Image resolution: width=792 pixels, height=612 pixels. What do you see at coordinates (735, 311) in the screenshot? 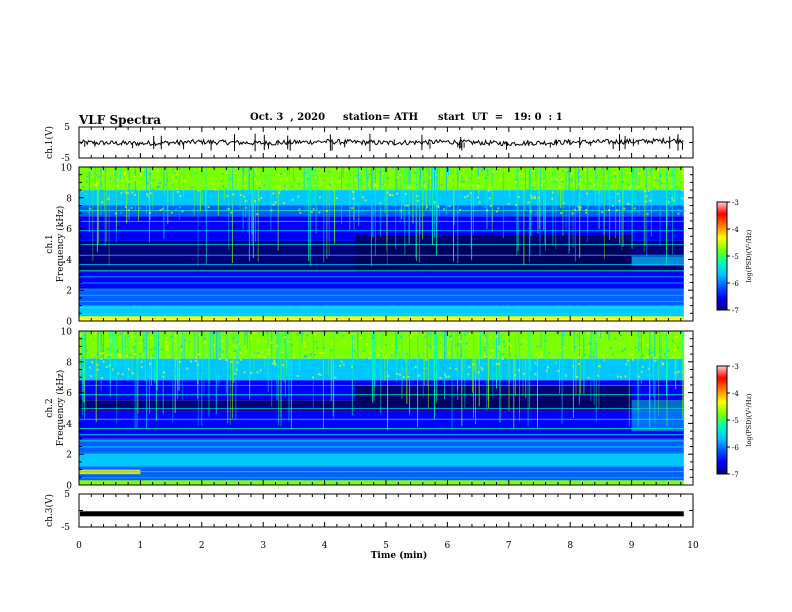
I see `colorbar-tick-label: -7` at bounding box center [735, 311].